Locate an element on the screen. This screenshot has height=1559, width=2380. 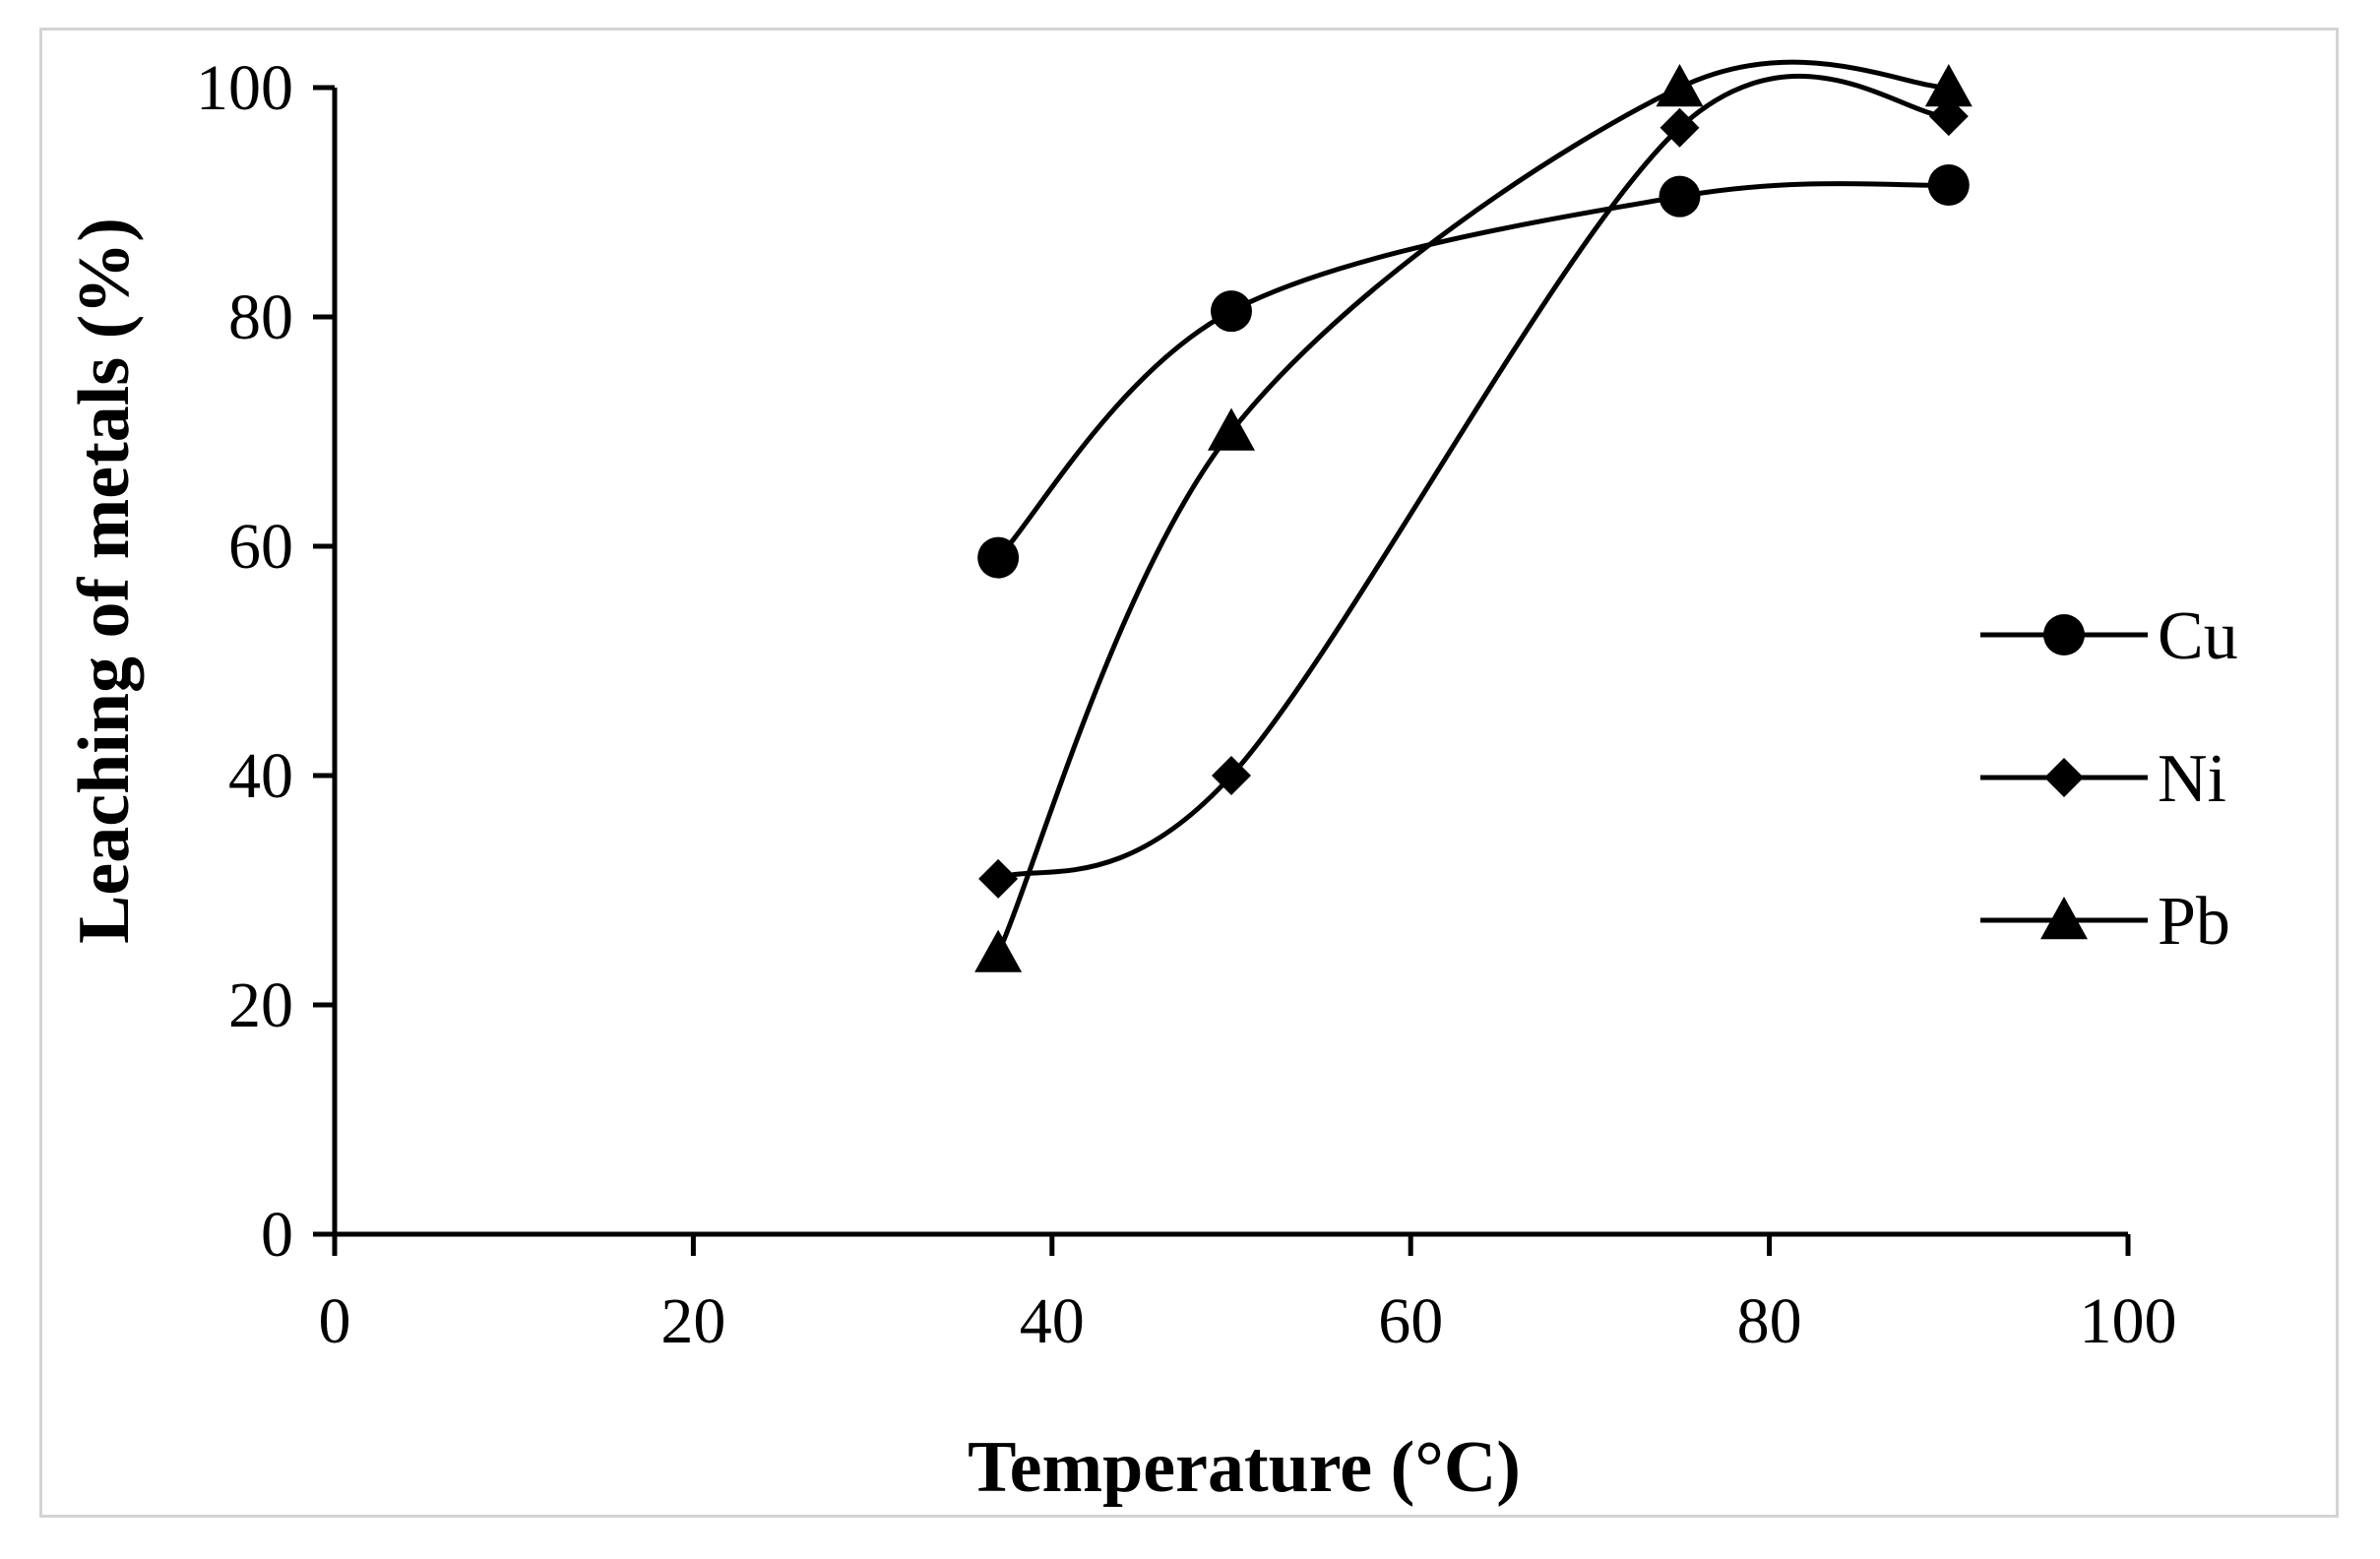
x-tick-label: 100 is located at coordinates (2128, 1321).